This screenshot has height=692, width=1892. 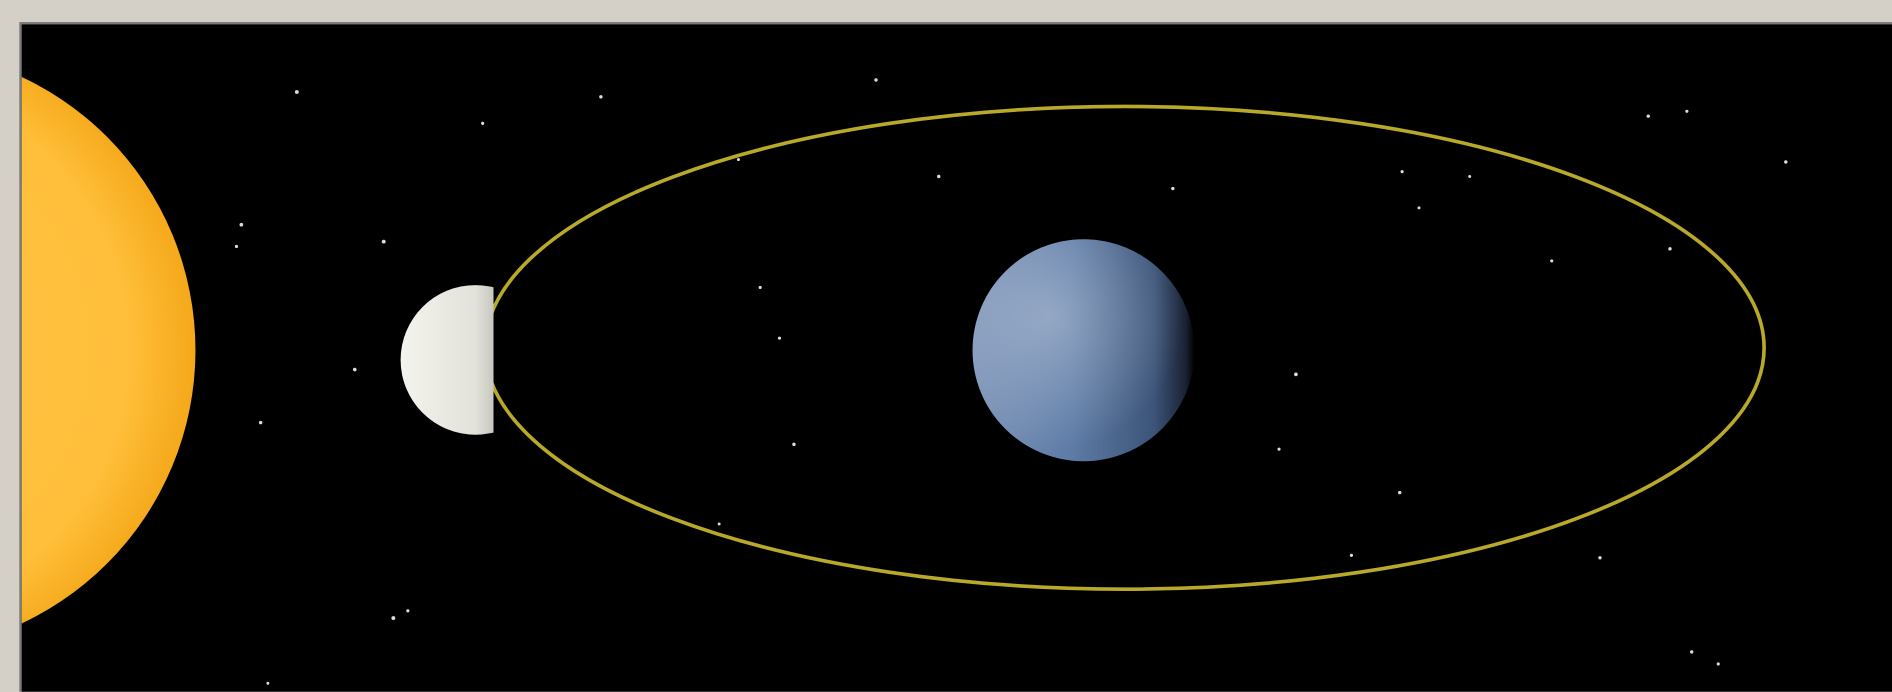 I want to click on sun, so click(x=108, y=350).